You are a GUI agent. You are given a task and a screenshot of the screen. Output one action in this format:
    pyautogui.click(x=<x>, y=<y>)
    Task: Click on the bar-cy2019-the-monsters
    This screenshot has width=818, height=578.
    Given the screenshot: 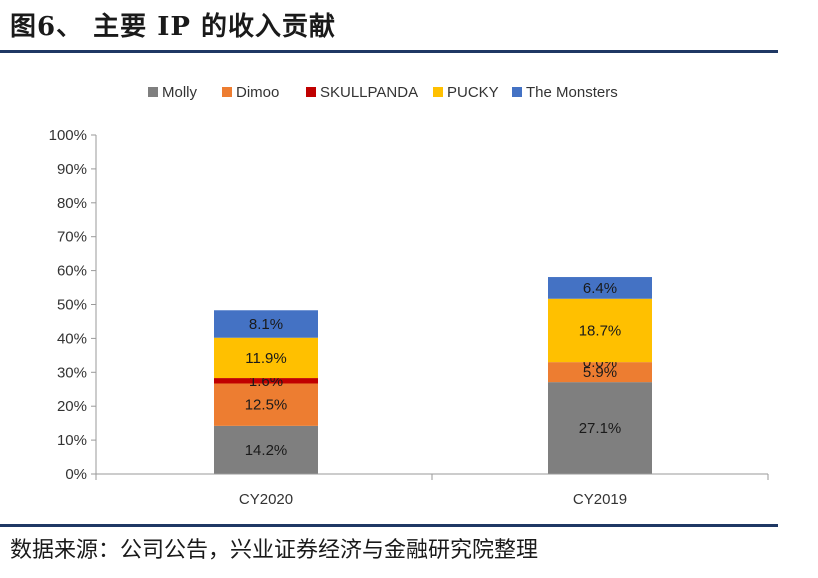 What is the action you would take?
    pyautogui.click(x=600, y=288)
    